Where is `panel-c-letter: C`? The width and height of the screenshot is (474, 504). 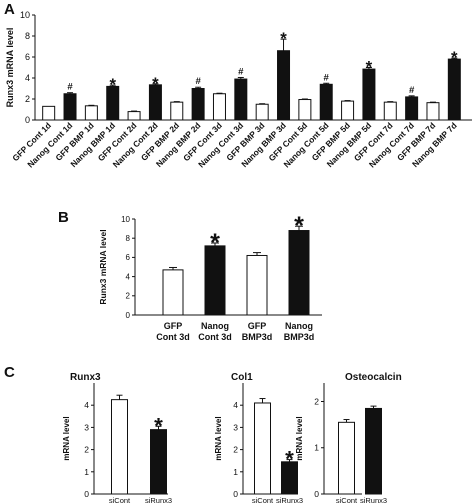 panel-c-letter: C is located at coordinates (9, 372).